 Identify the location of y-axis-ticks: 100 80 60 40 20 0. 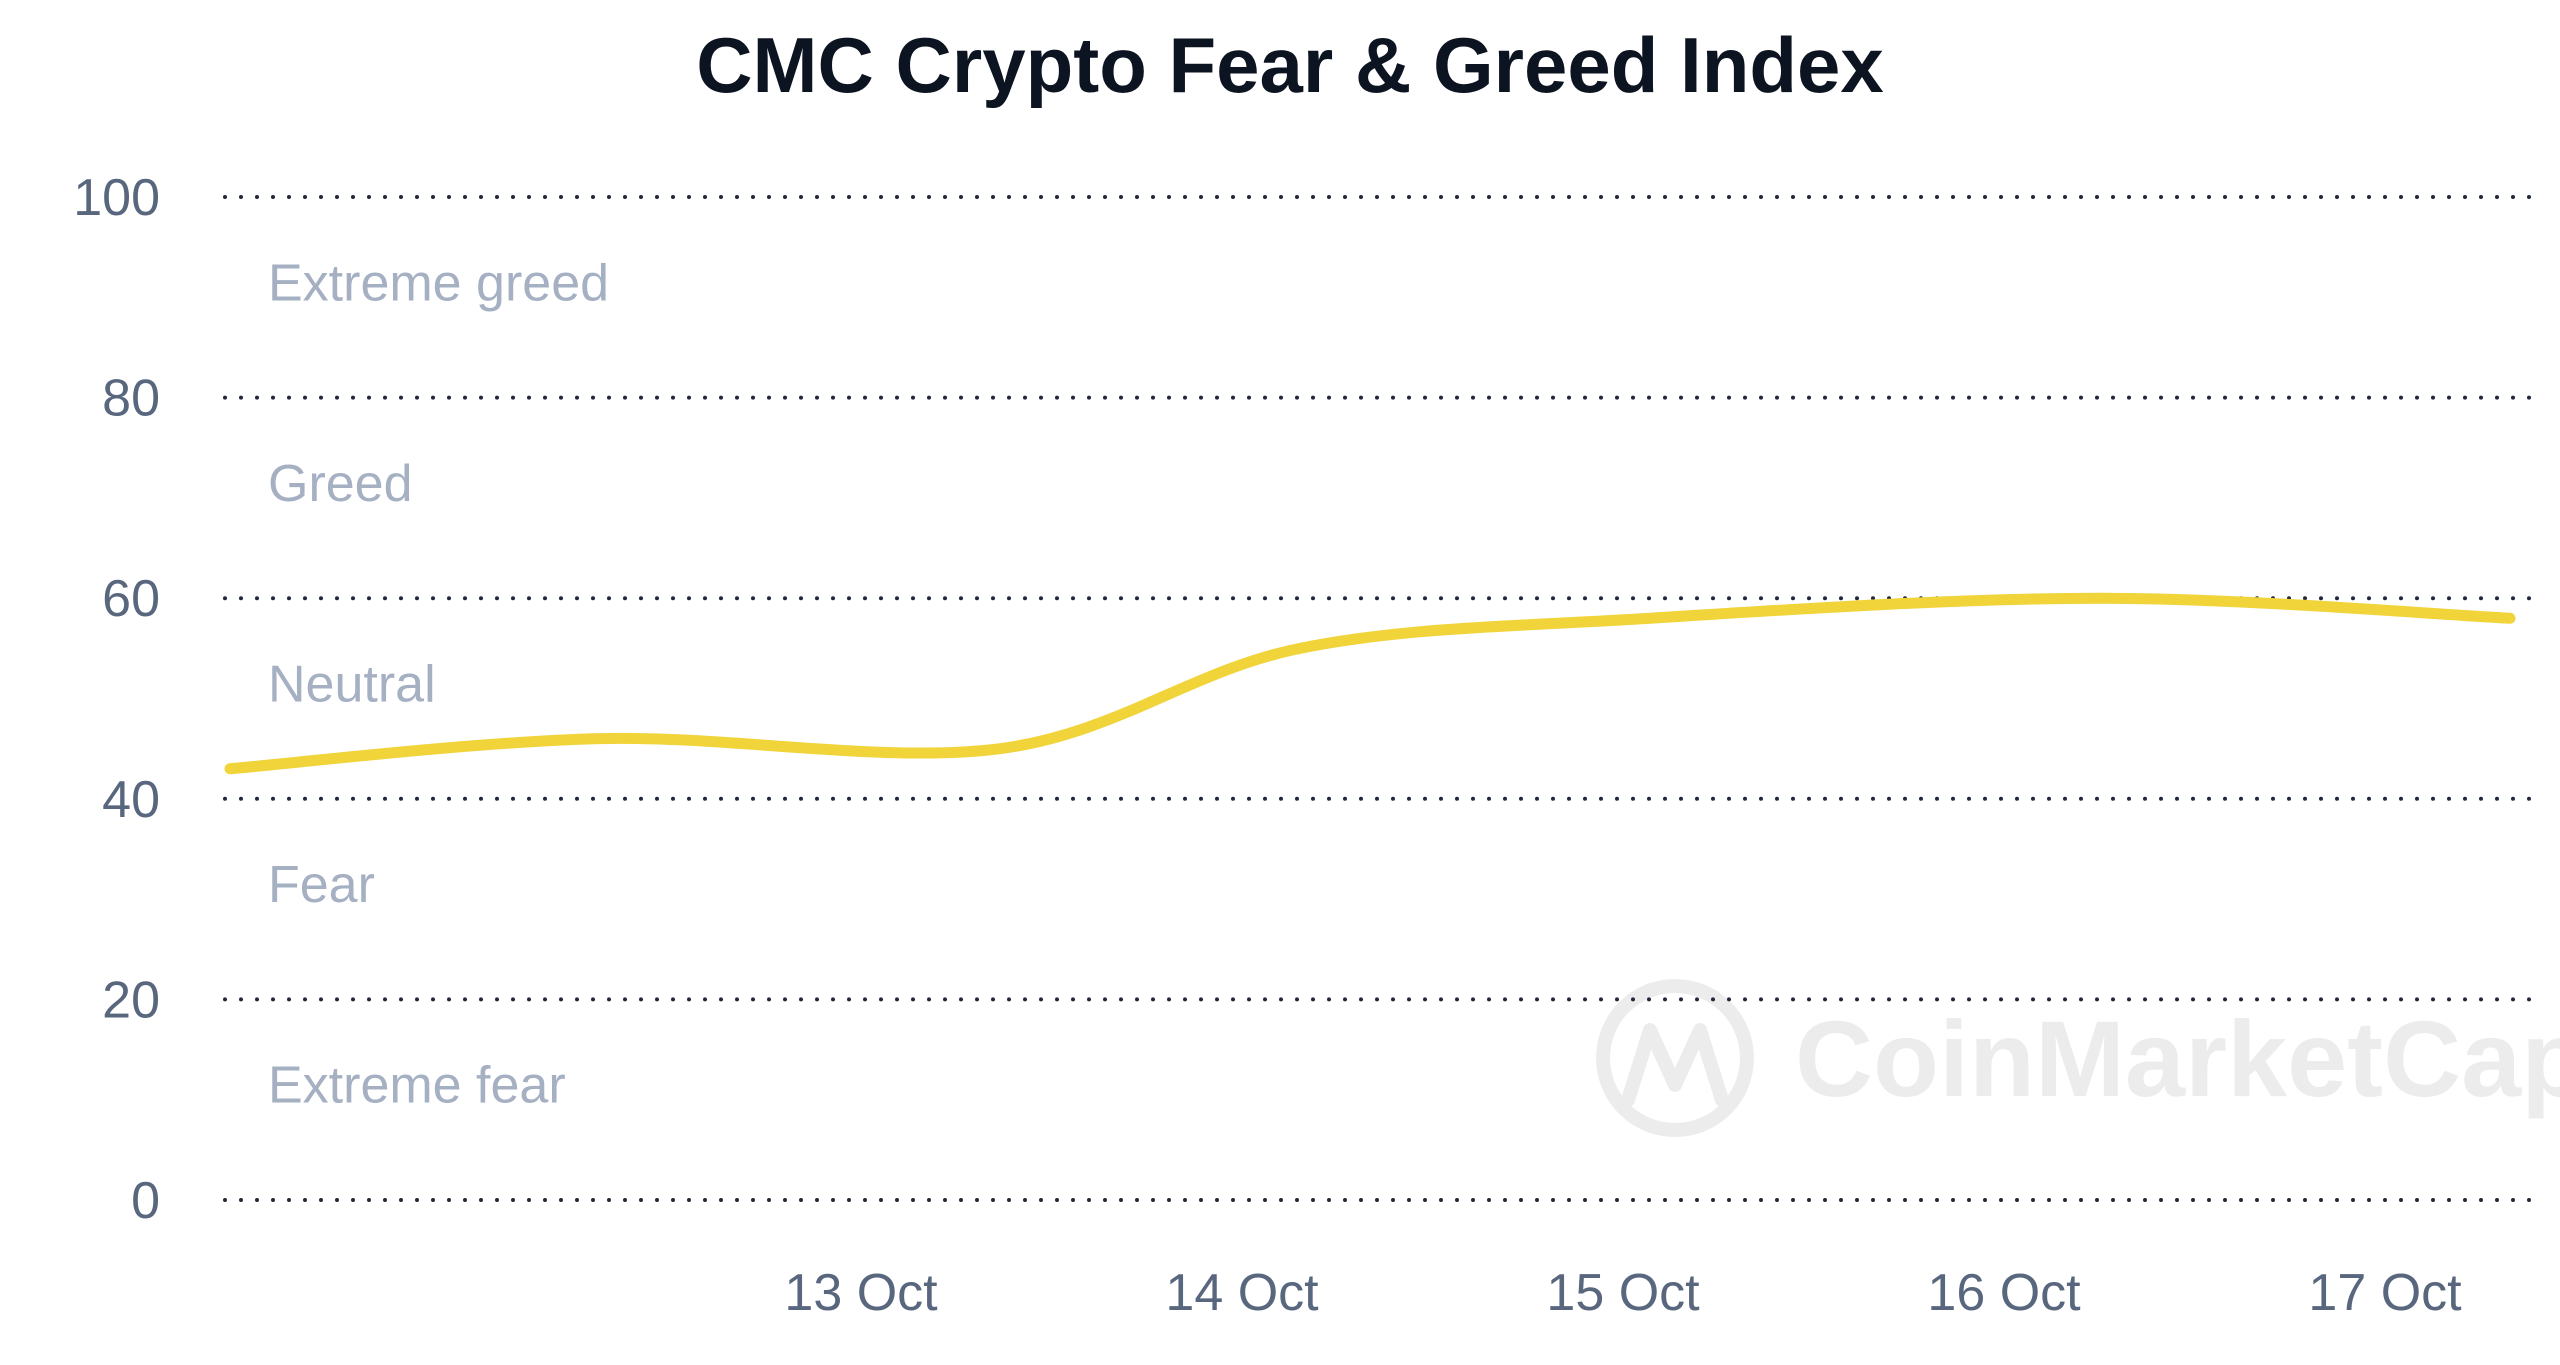
(116, 699).